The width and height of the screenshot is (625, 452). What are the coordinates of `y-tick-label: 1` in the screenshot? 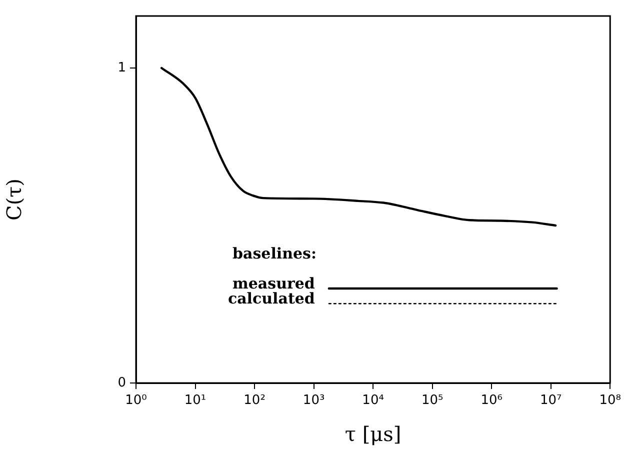 It's located at (122, 68).